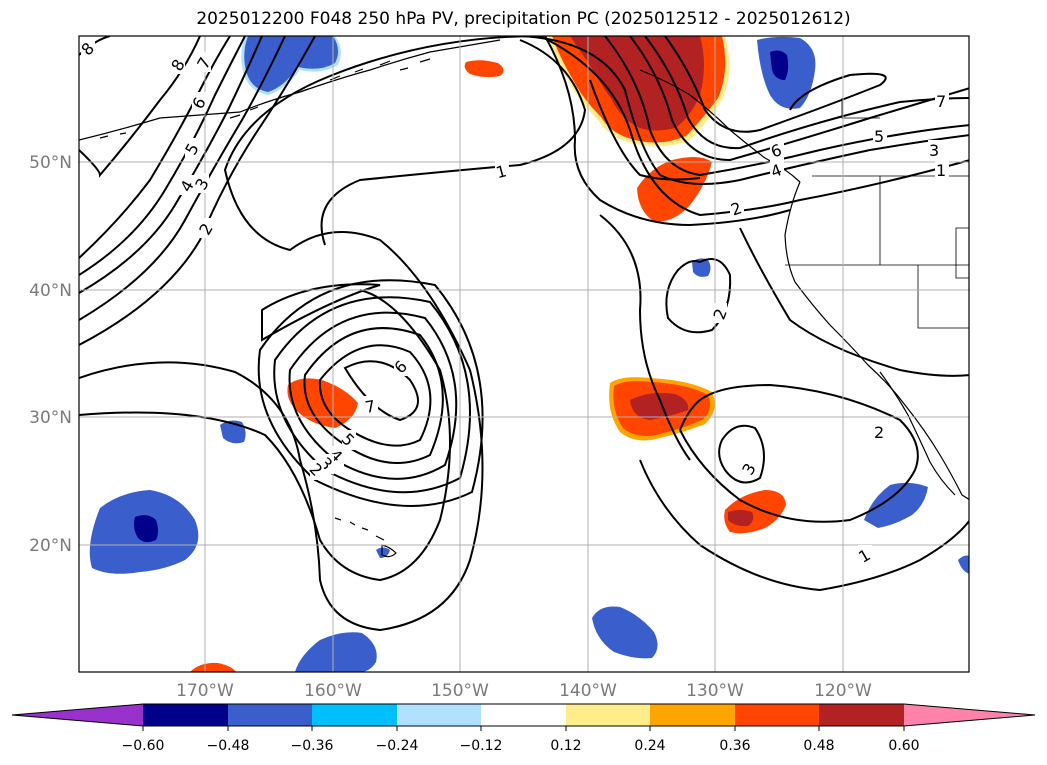 This screenshot has width=1047, height=765. I want to click on lat-label: 50°N, so click(50, 163).